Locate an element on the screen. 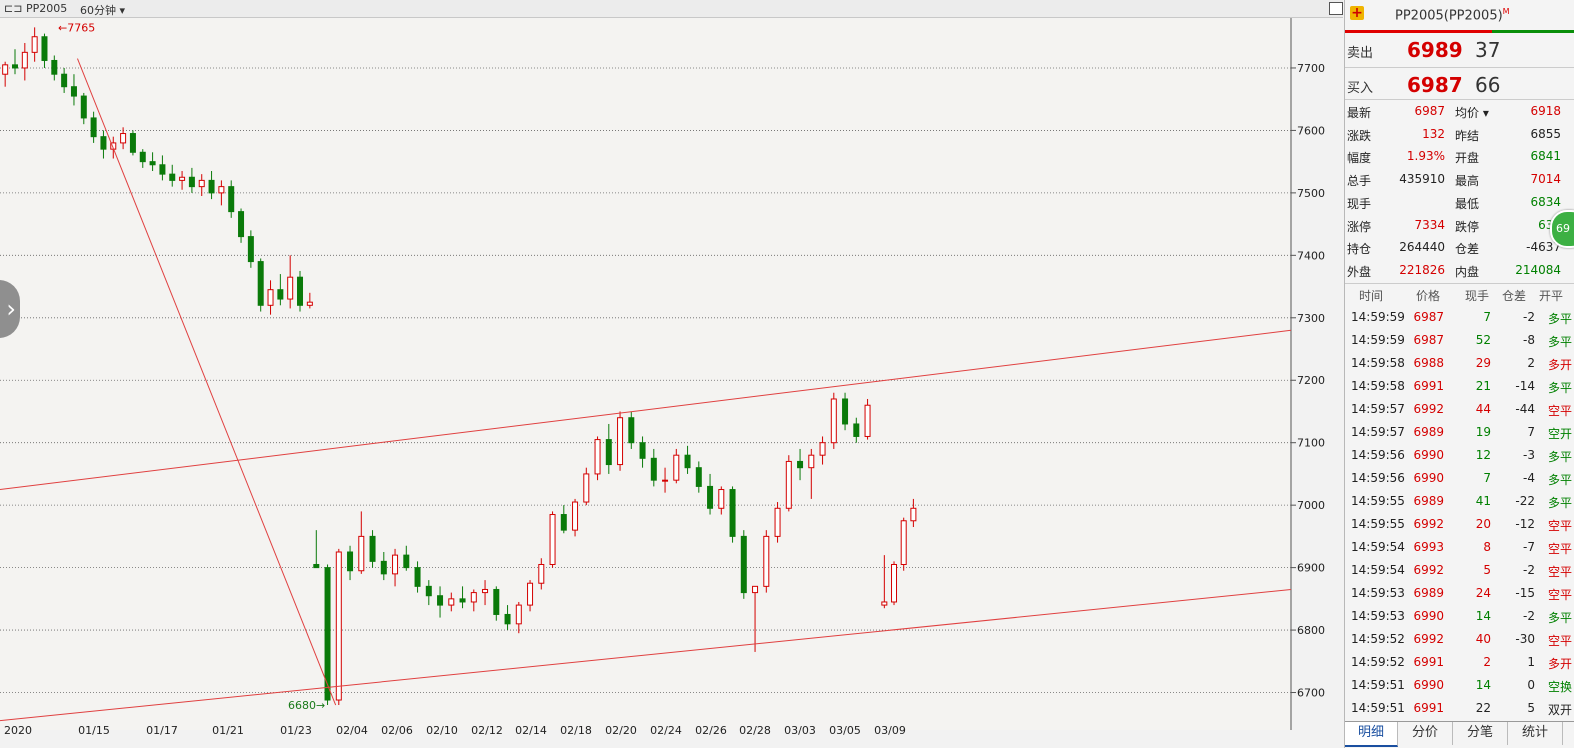  quote-value: 6855 is located at coordinates (1545, 133).